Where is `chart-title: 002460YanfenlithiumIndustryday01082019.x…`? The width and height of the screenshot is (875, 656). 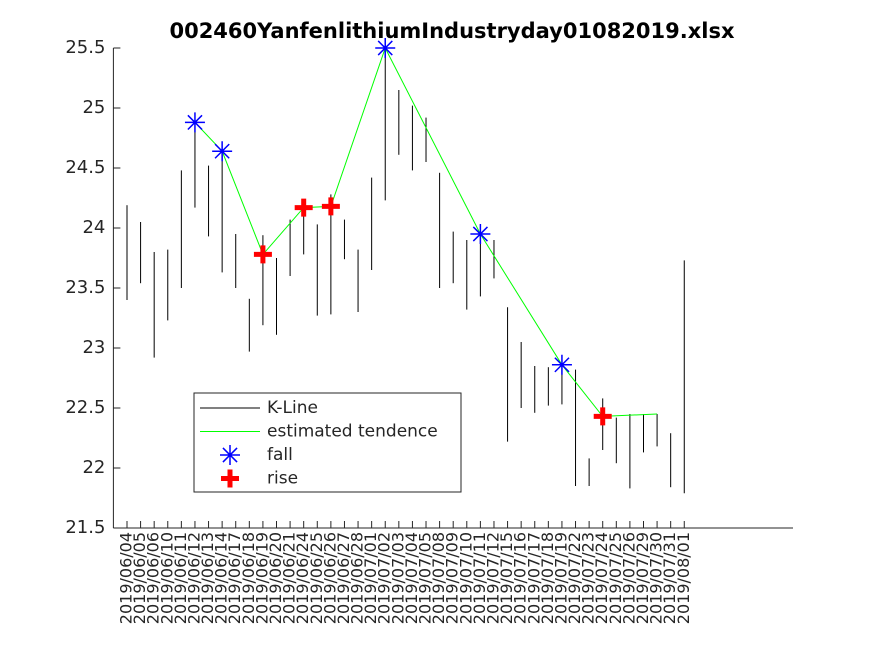
chart-title: 002460YanfenlithiumIndustryday01082019.x… is located at coordinates (452, 31).